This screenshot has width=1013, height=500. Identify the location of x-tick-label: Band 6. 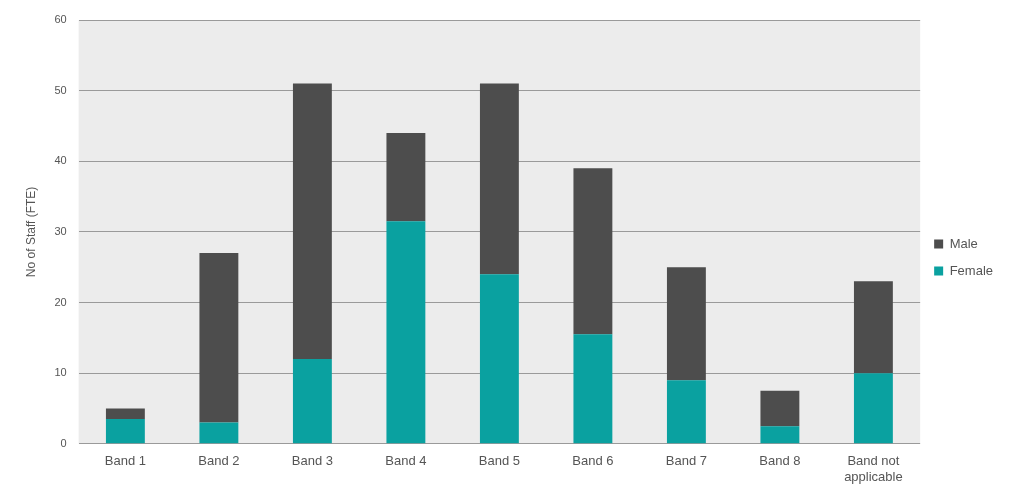
(593, 461).